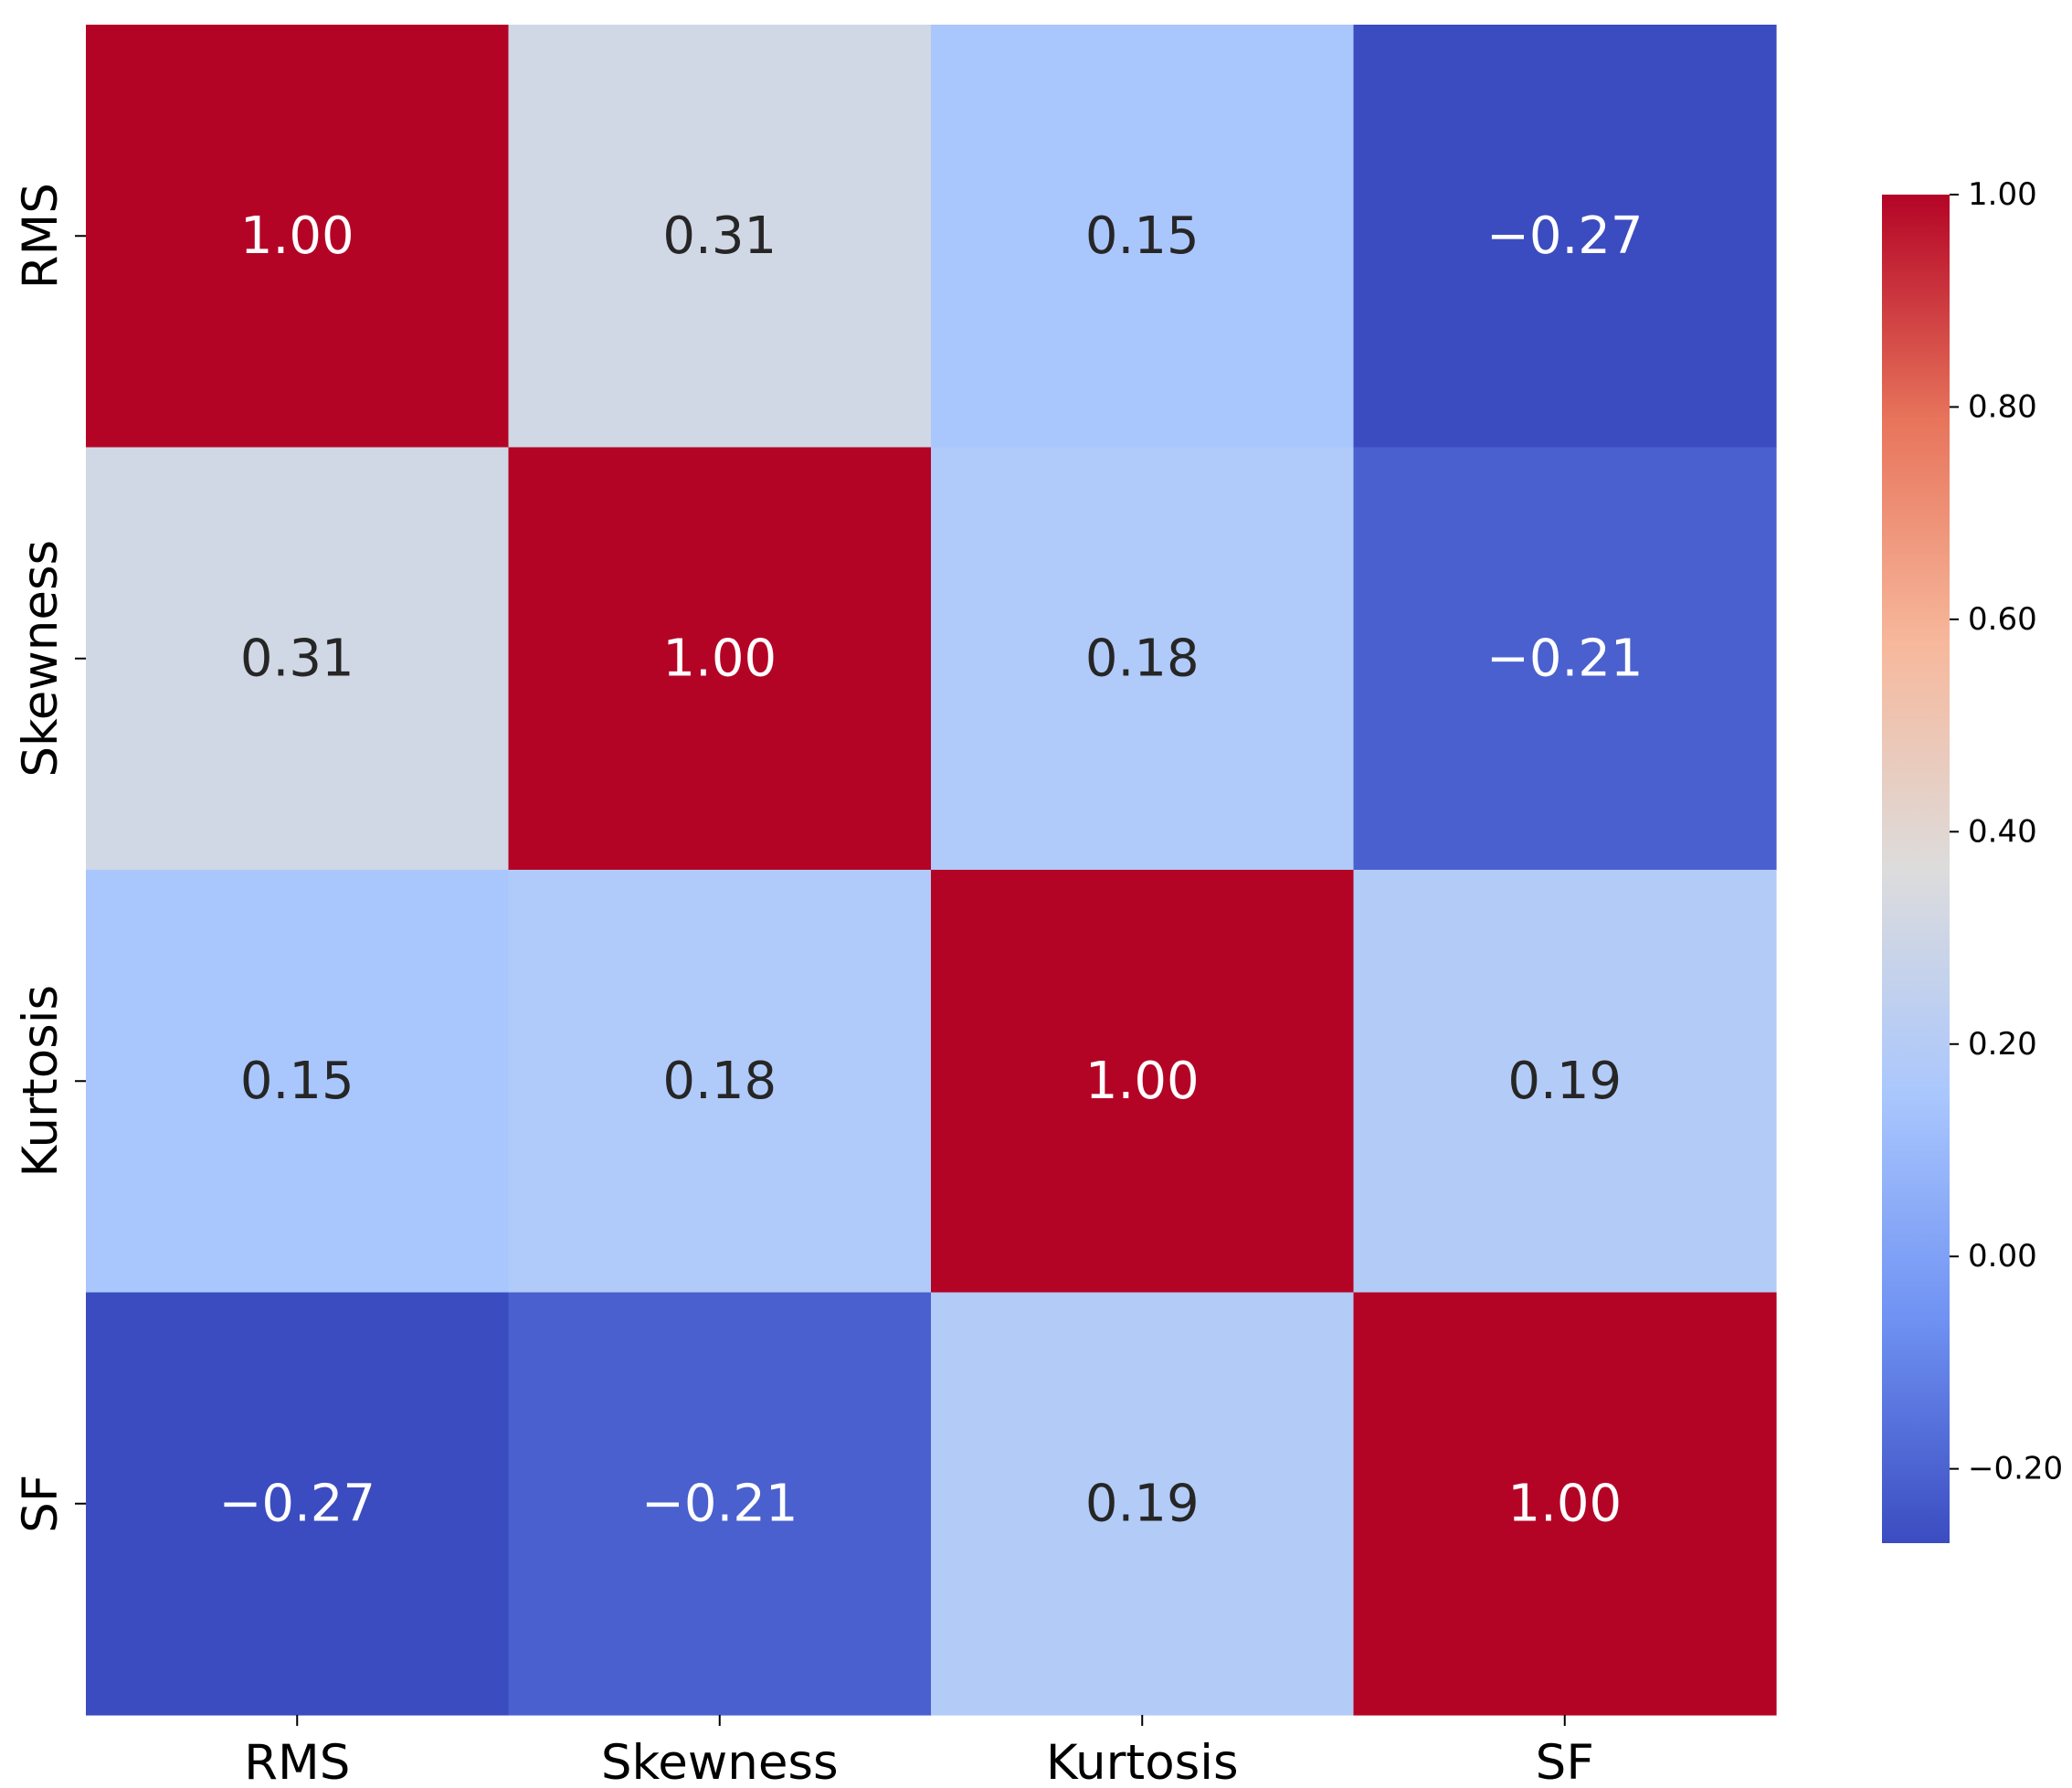 The height and width of the screenshot is (1788, 2072). Describe the element at coordinates (297, 1761) in the screenshot. I see `x-tick-label: RMS` at that location.